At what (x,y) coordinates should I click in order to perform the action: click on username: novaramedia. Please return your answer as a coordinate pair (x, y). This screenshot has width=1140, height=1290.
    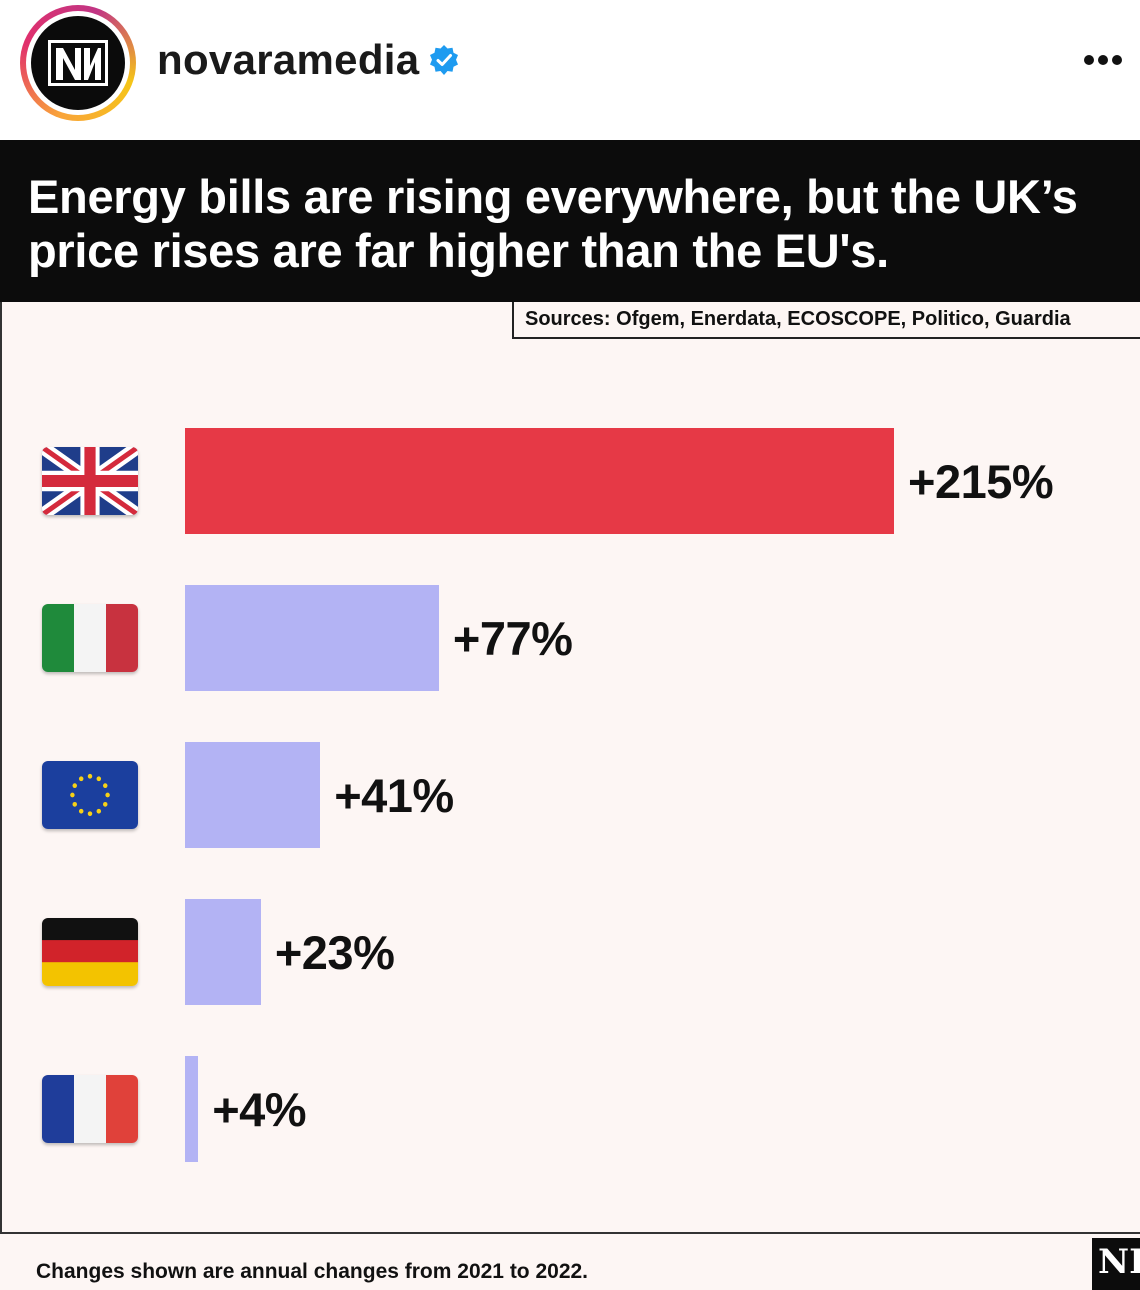
    Looking at the image, I should click on (288, 59).